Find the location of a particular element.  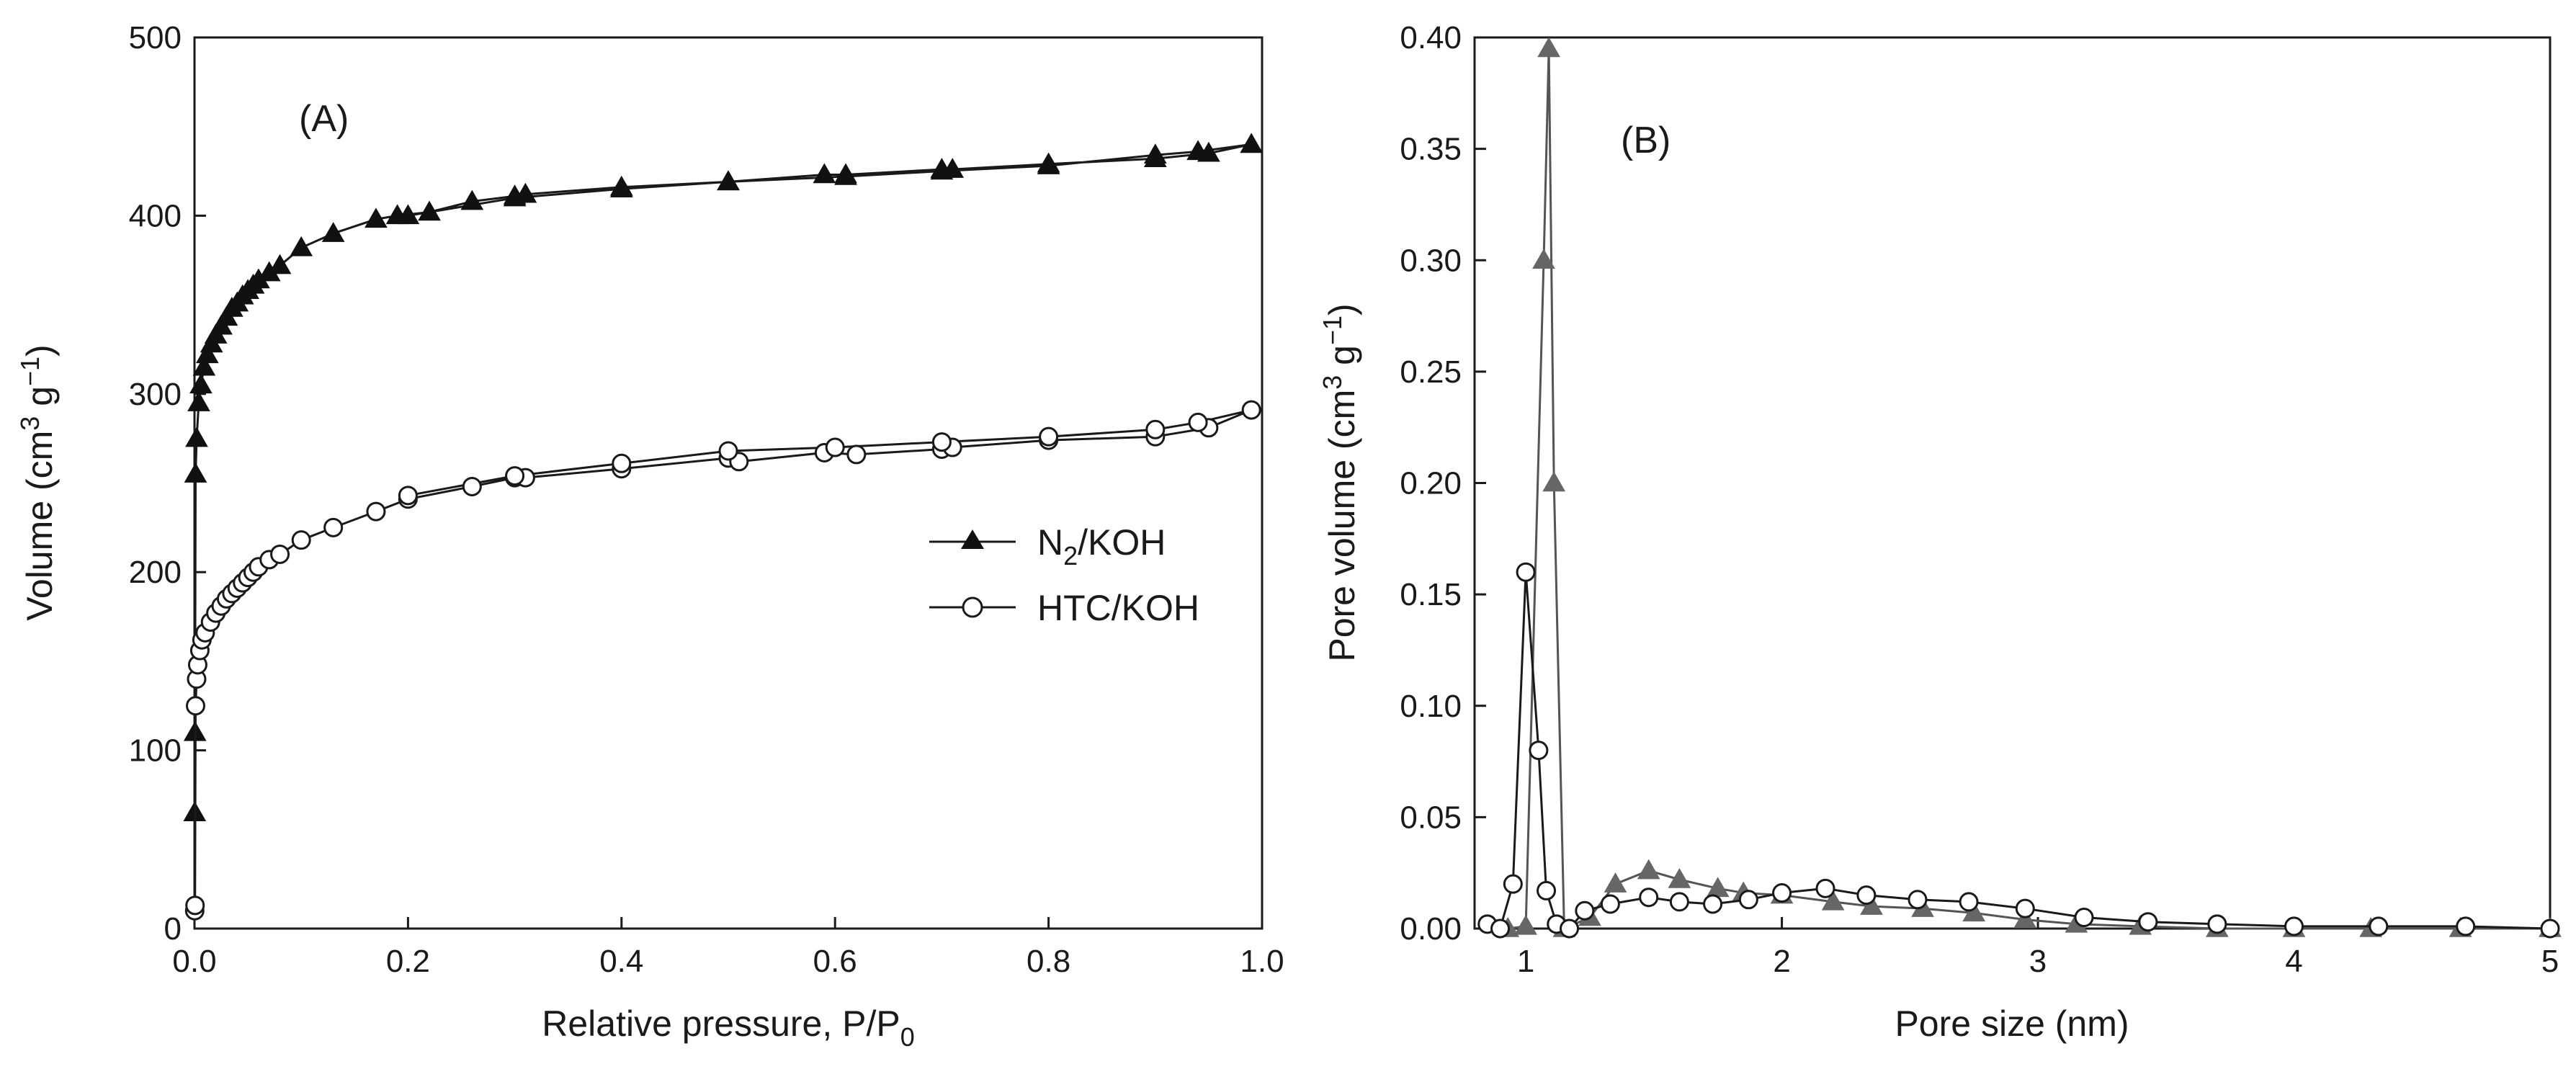

panel-b-y-tick-label: 0.30 is located at coordinates (1431, 260).